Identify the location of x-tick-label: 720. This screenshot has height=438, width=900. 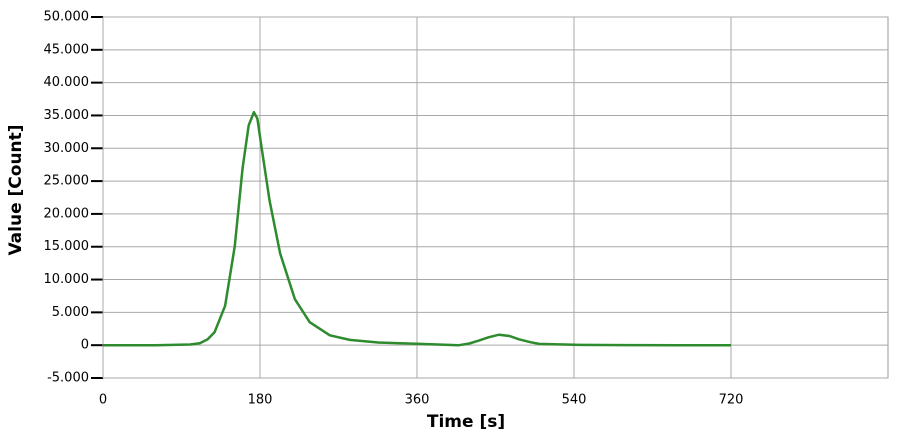
(731, 400).